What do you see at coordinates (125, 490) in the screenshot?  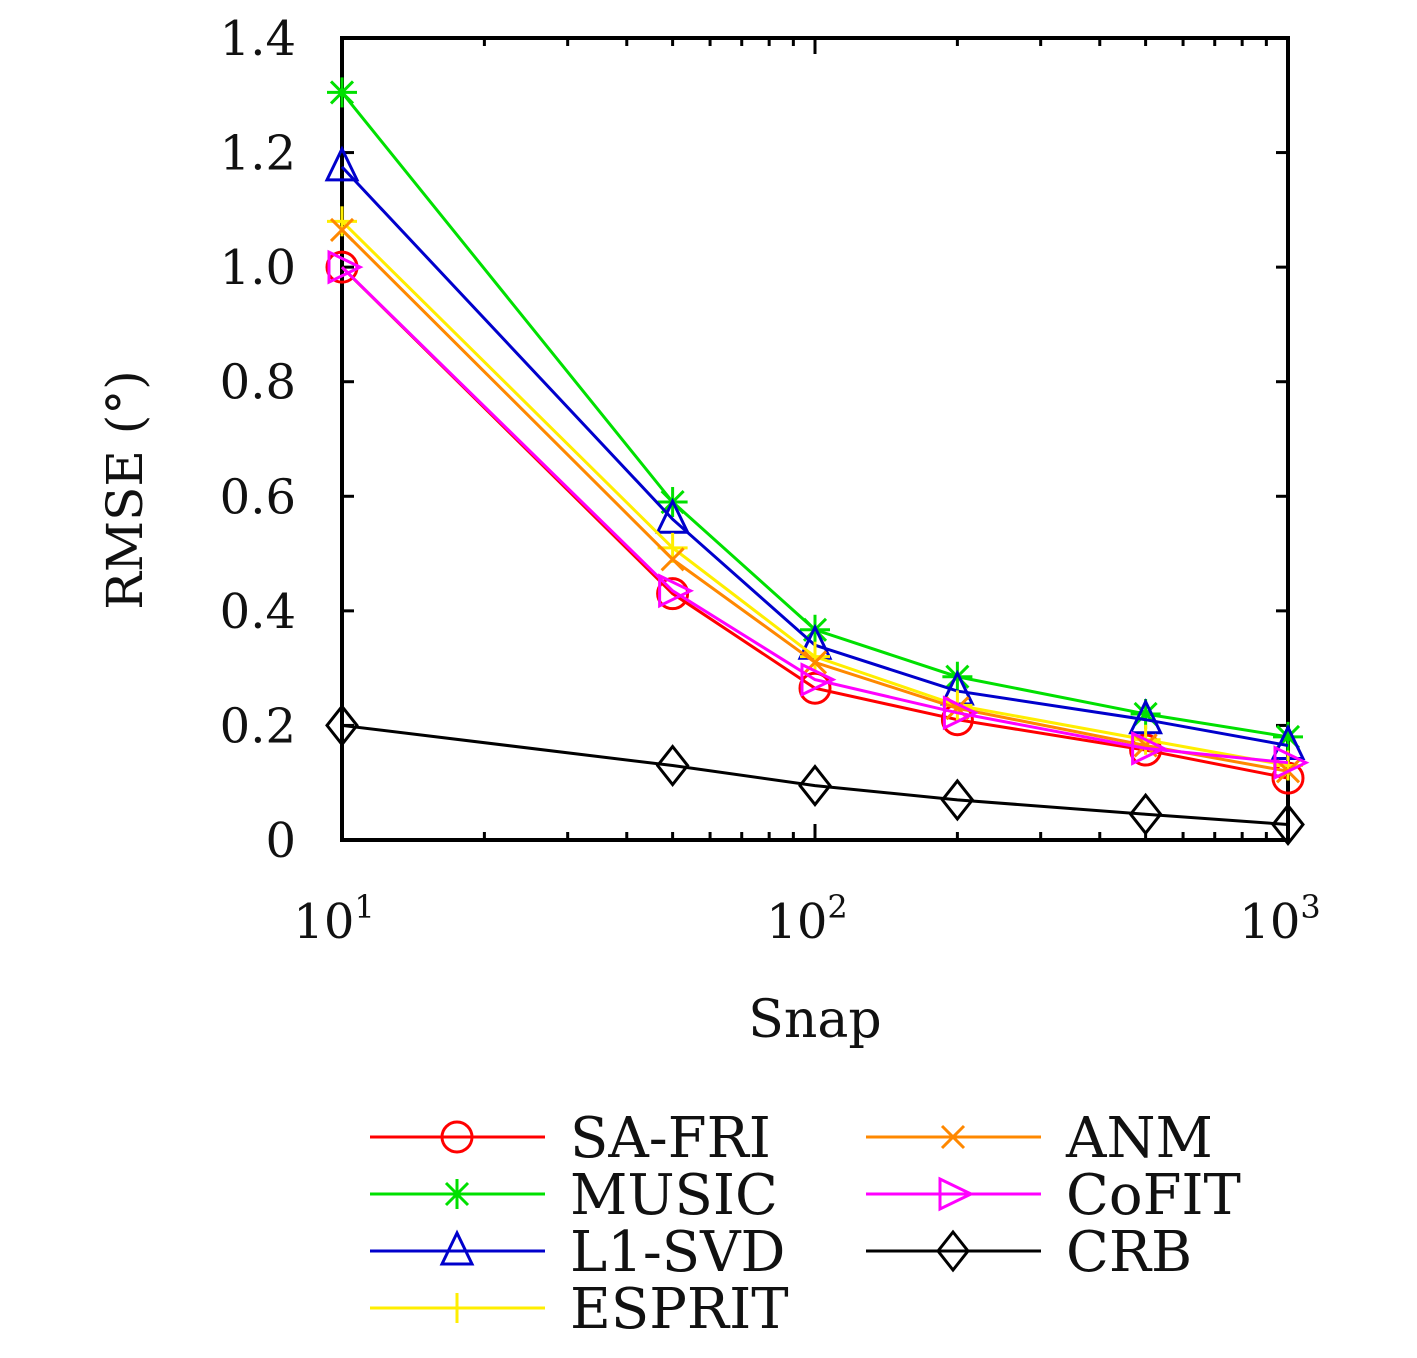 I see `y-axis-label: RMSE (°)` at bounding box center [125, 490].